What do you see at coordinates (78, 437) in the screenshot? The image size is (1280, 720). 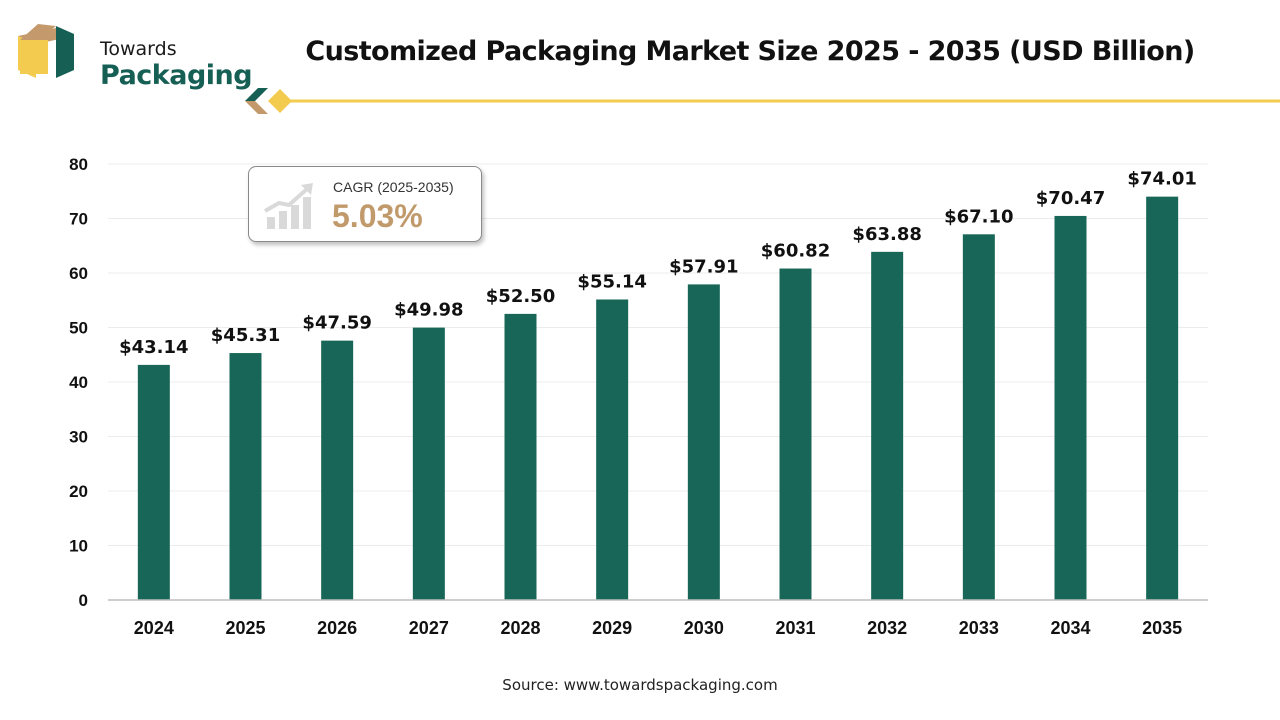 I see `y-tick-label: 30` at bounding box center [78, 437].